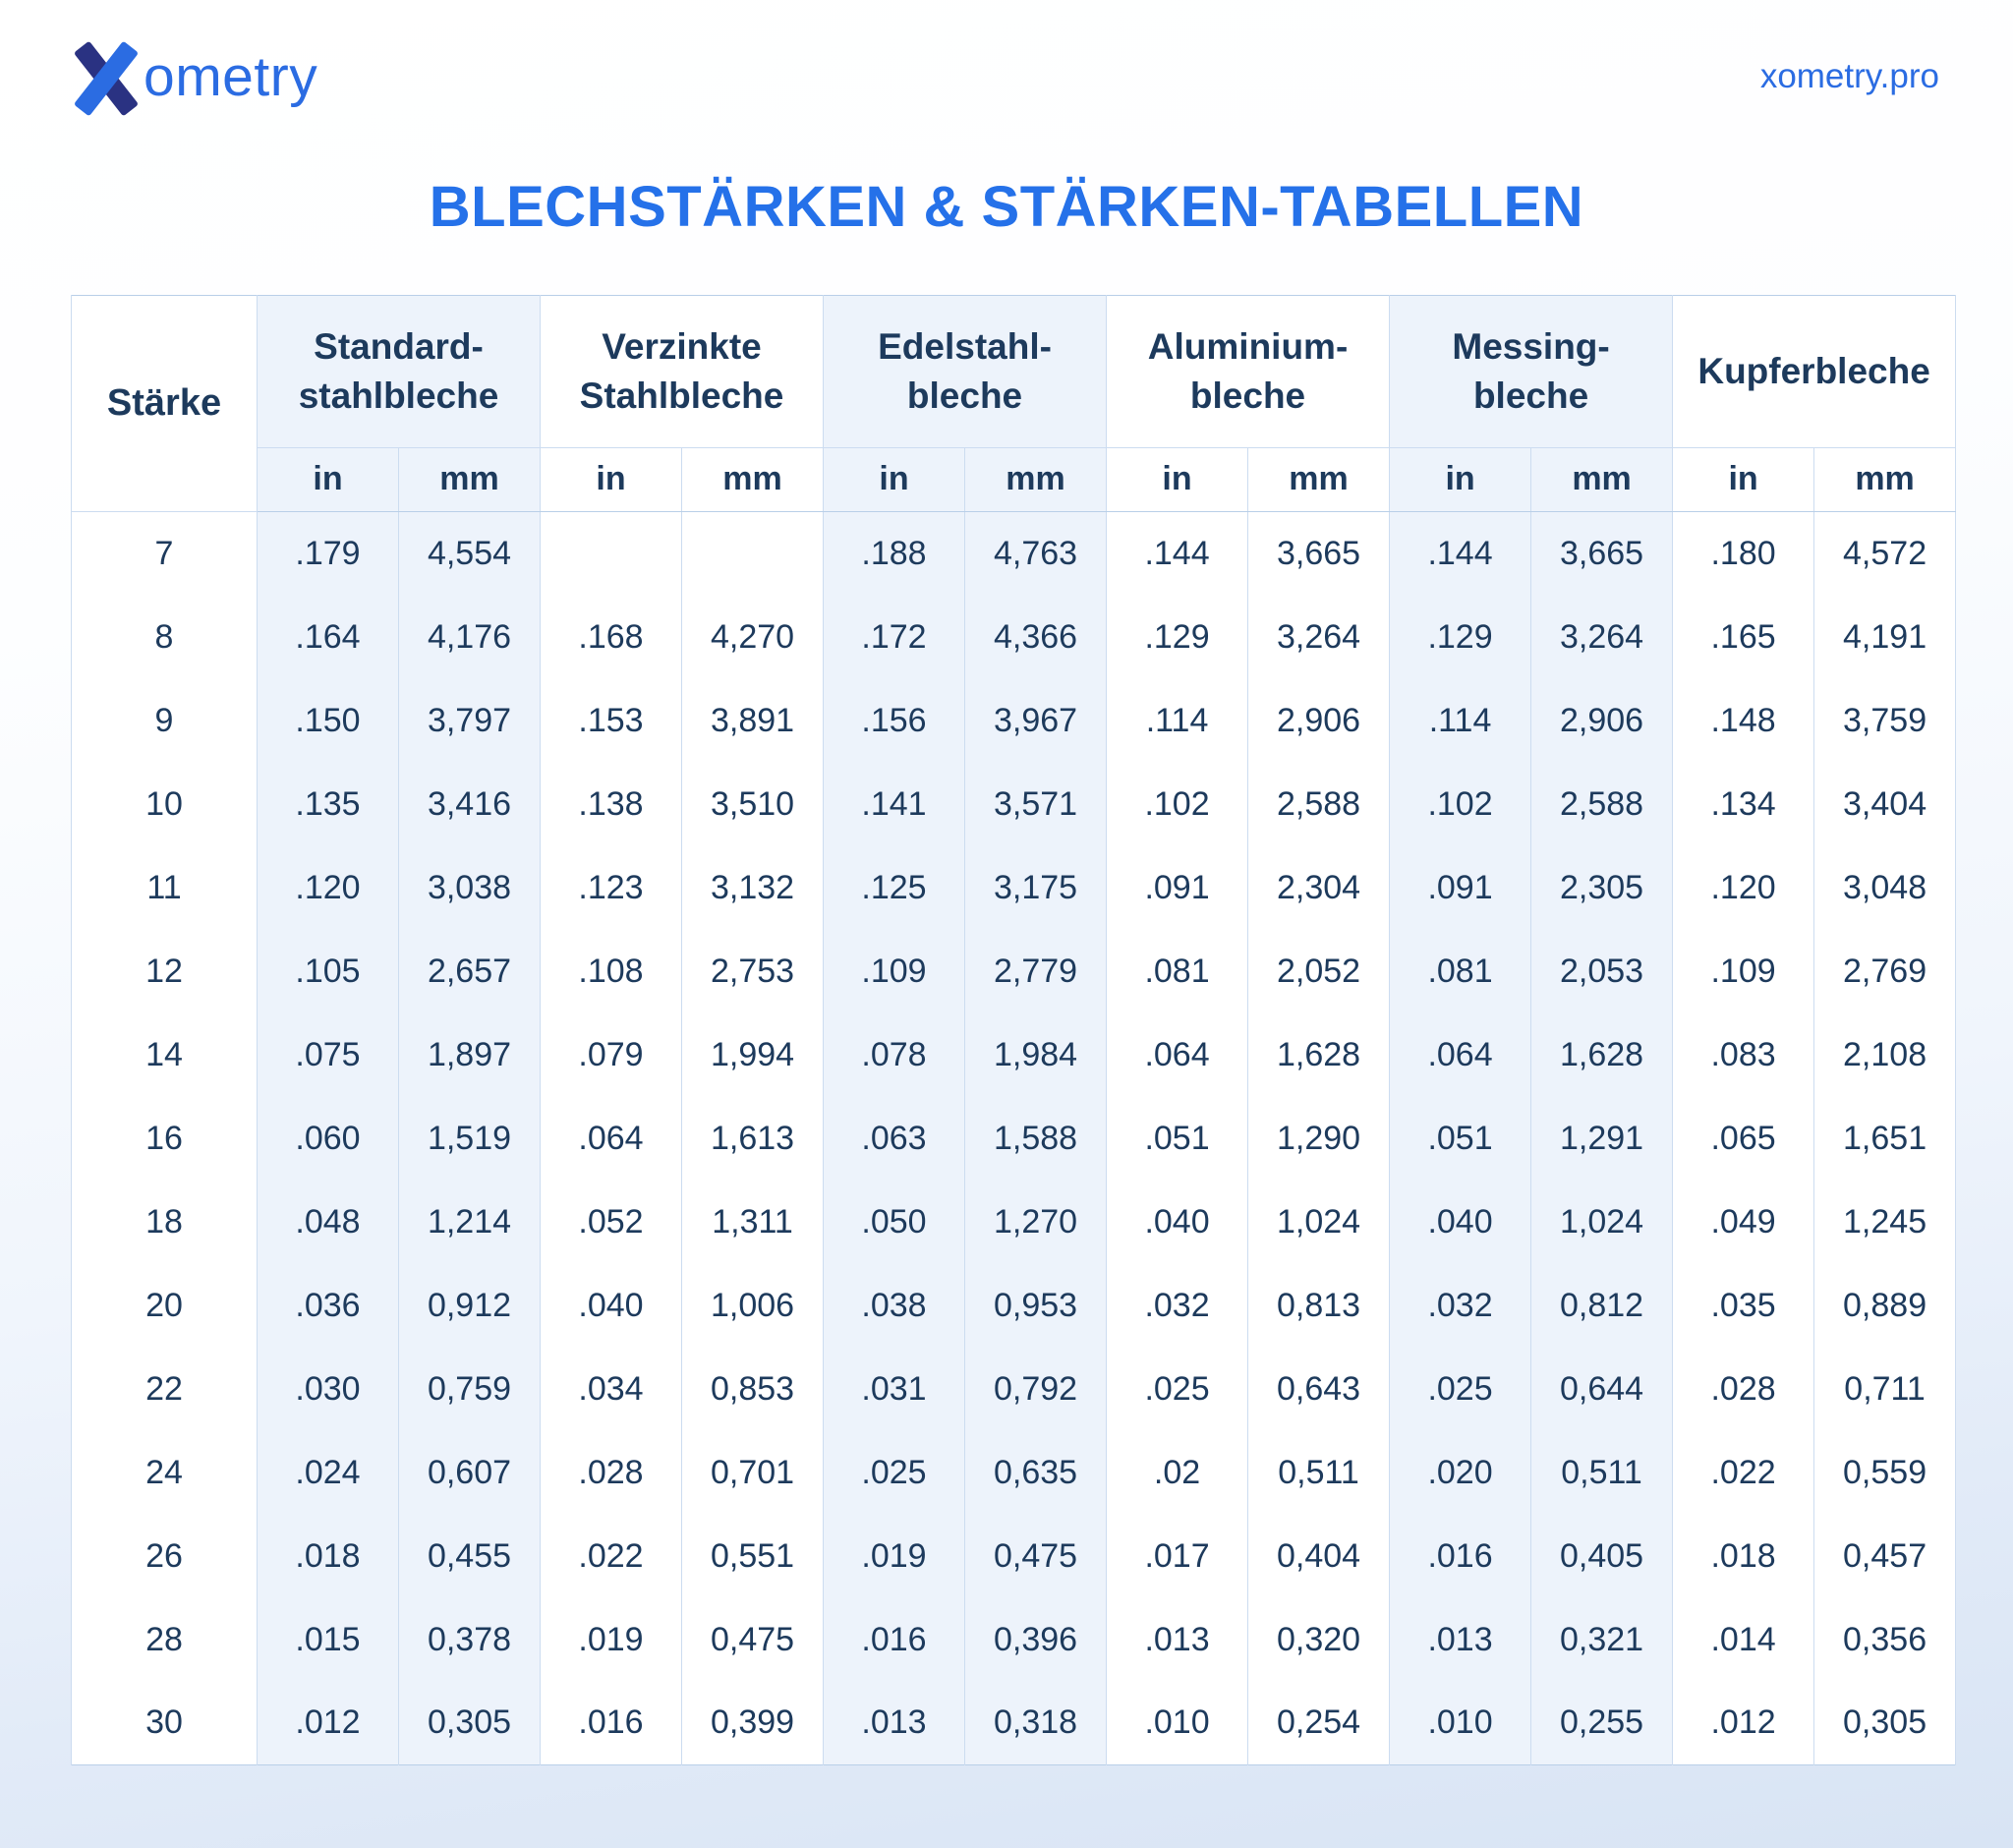 This screenshot has width=2013, height=1848. Describe the element at coordinates (1177, 1473) in the screenshot. I see `value-cell: .02` at that location.